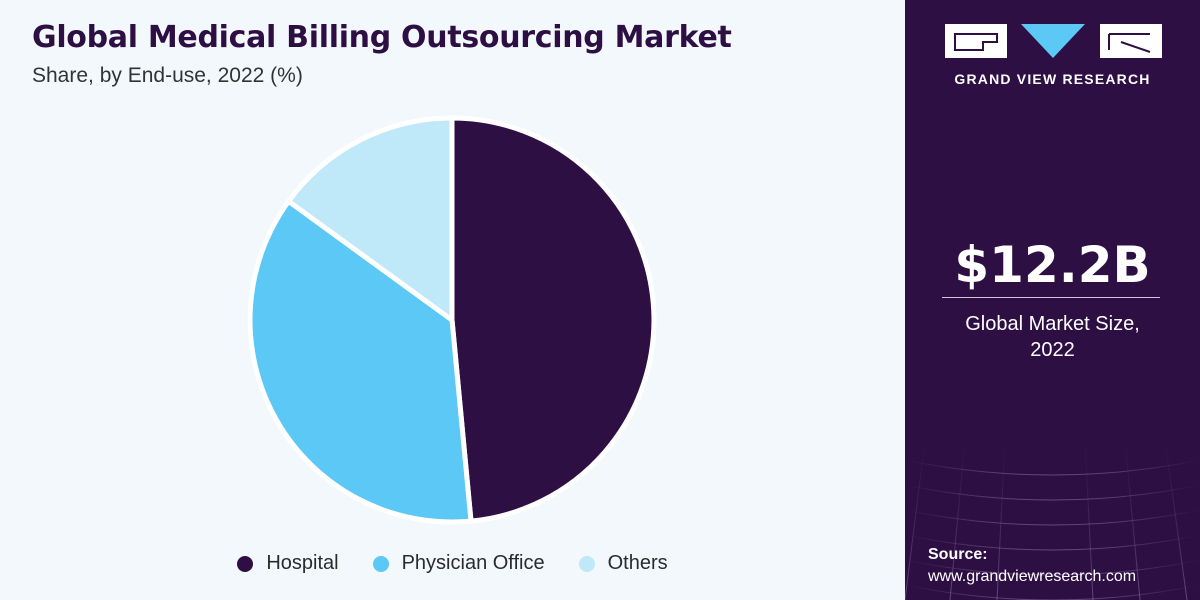  What do you see at coordinates (958, 554) in the screenshot?
I see `source-label: Source:` at bounding box center [958, 554].